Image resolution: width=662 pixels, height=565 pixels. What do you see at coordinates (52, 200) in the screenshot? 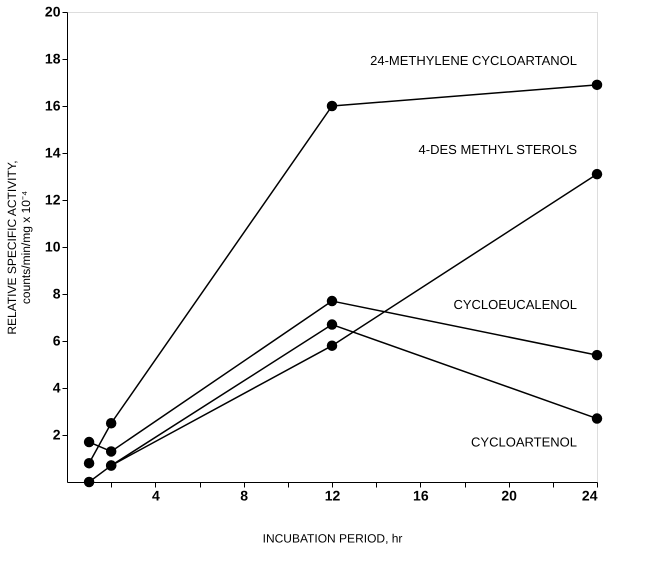
I see `y-tick-label: 12` at bounding box center [52, 200].